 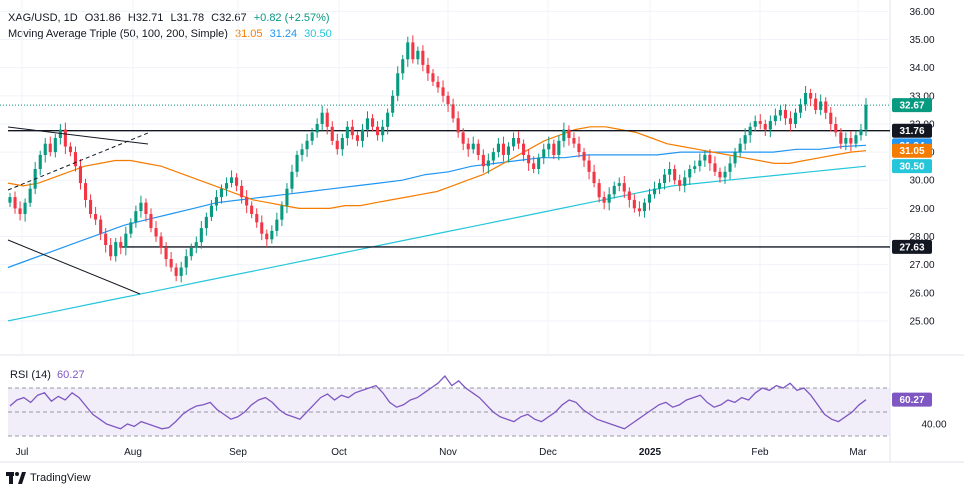 I want to click on high-value: H32.71, so click(x=145, y=18).